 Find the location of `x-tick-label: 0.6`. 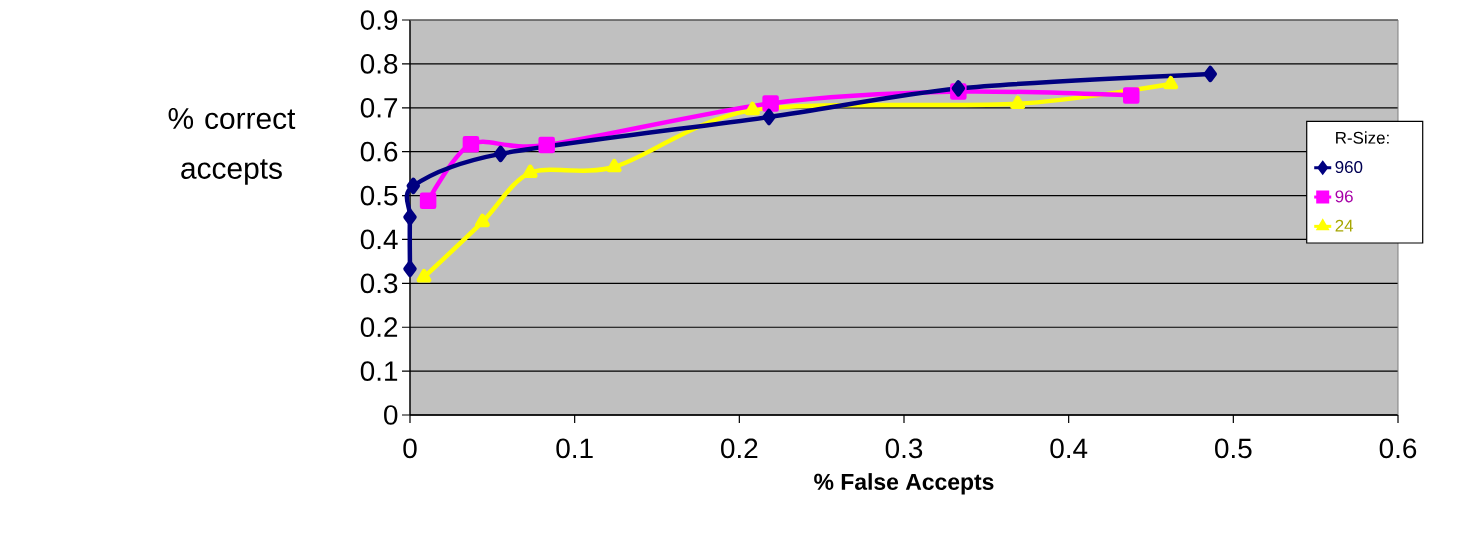

x-tick-label: 0.6 is located at coordinates (1398, 448).